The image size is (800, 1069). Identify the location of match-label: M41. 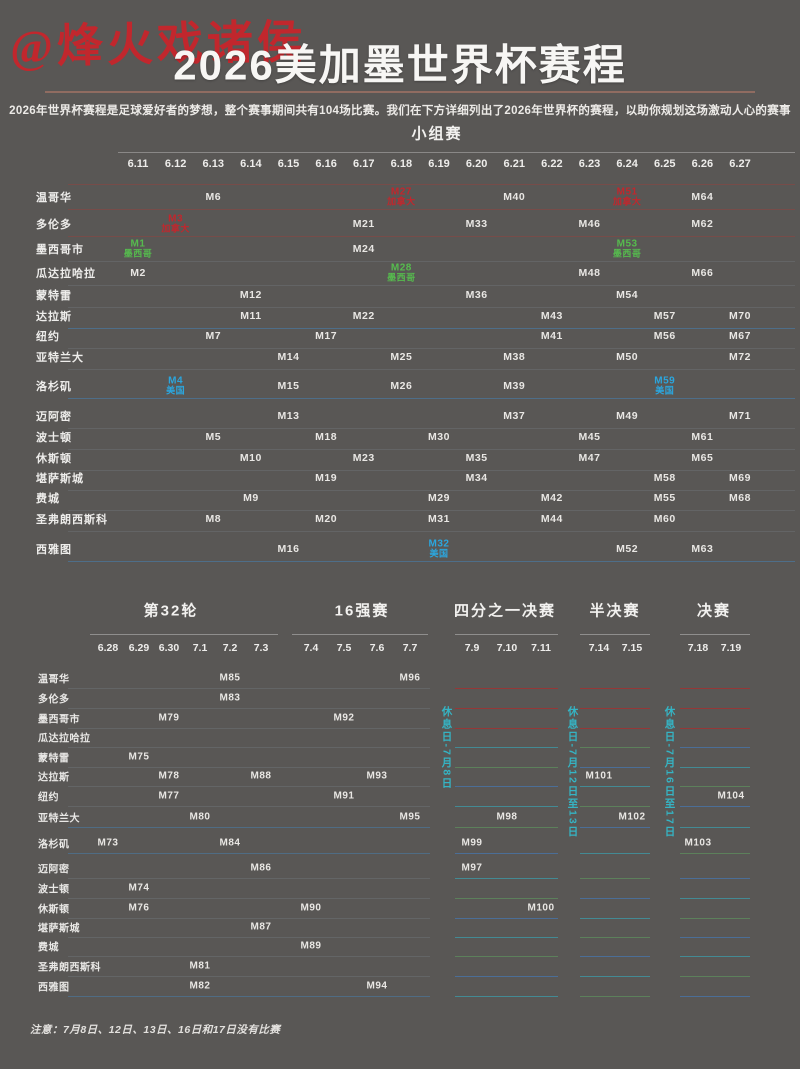
(551, 336).